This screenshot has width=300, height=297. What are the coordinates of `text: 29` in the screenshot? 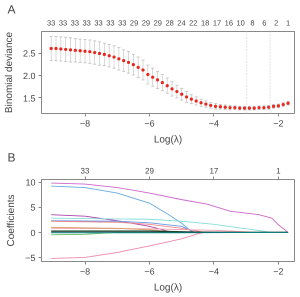 It's located at (149, 171).